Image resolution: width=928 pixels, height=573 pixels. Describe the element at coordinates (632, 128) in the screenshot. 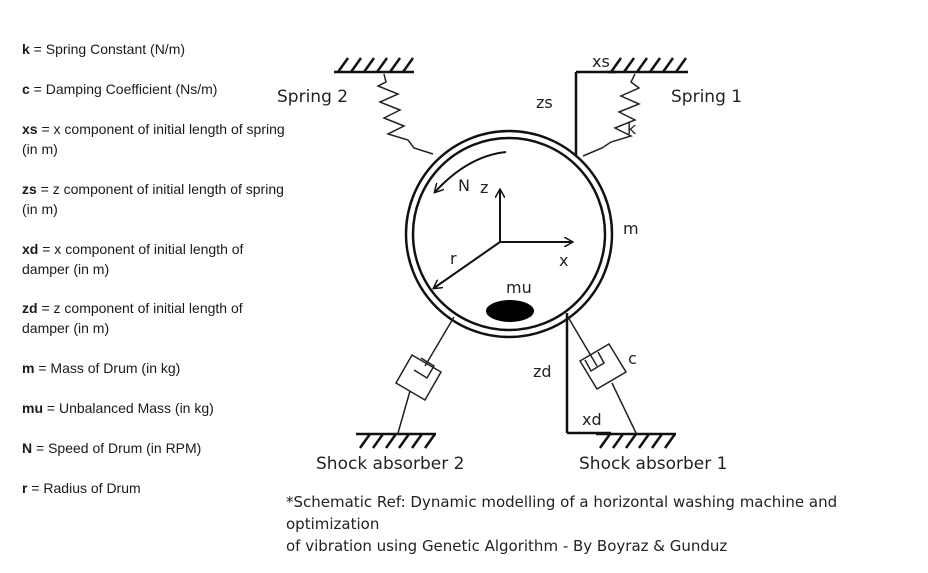

I see `k-label: k` at that location.